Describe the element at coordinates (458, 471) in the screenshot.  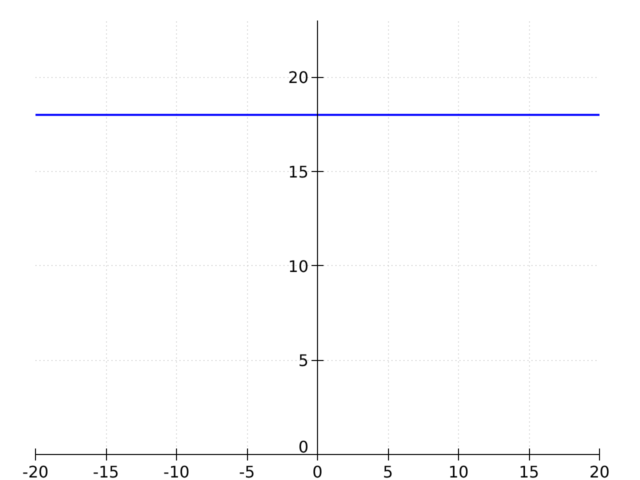
I see `x-tick-label: 10` at that location.